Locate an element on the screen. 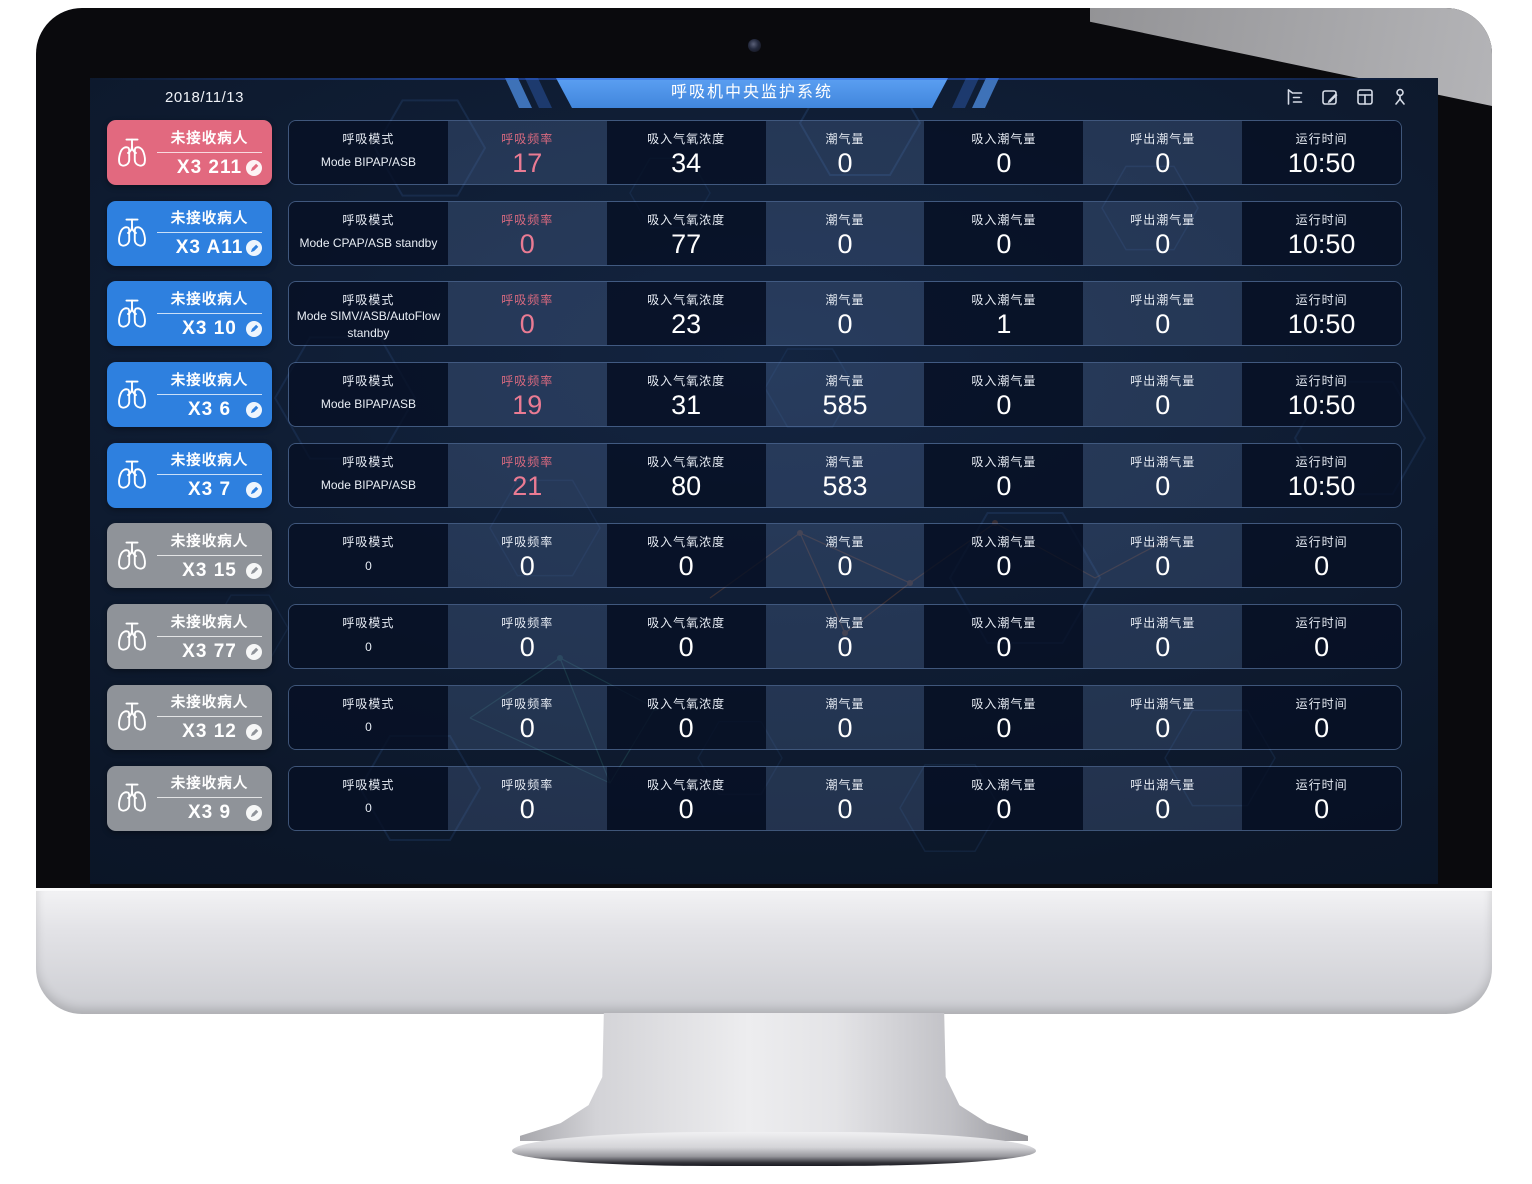 The height and width of the screenshot is (1184, 1532). cell-vti: 吸入潮气量 0 is located at coordinates (1004, 556).